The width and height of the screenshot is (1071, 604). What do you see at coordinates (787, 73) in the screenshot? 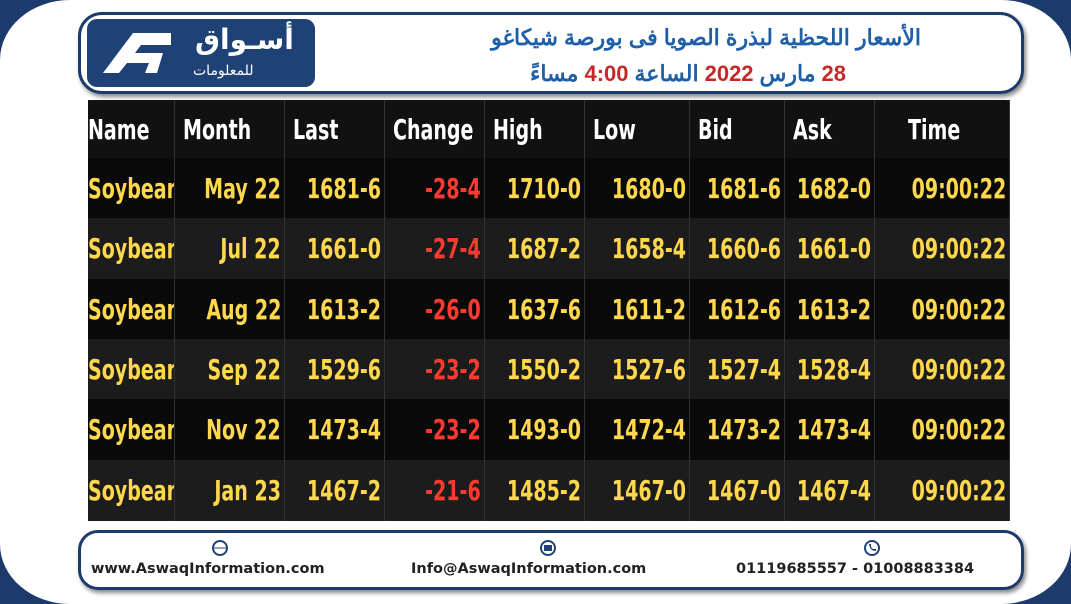
I see `subtitle-part: مارس` at bounding box center [787, 73].